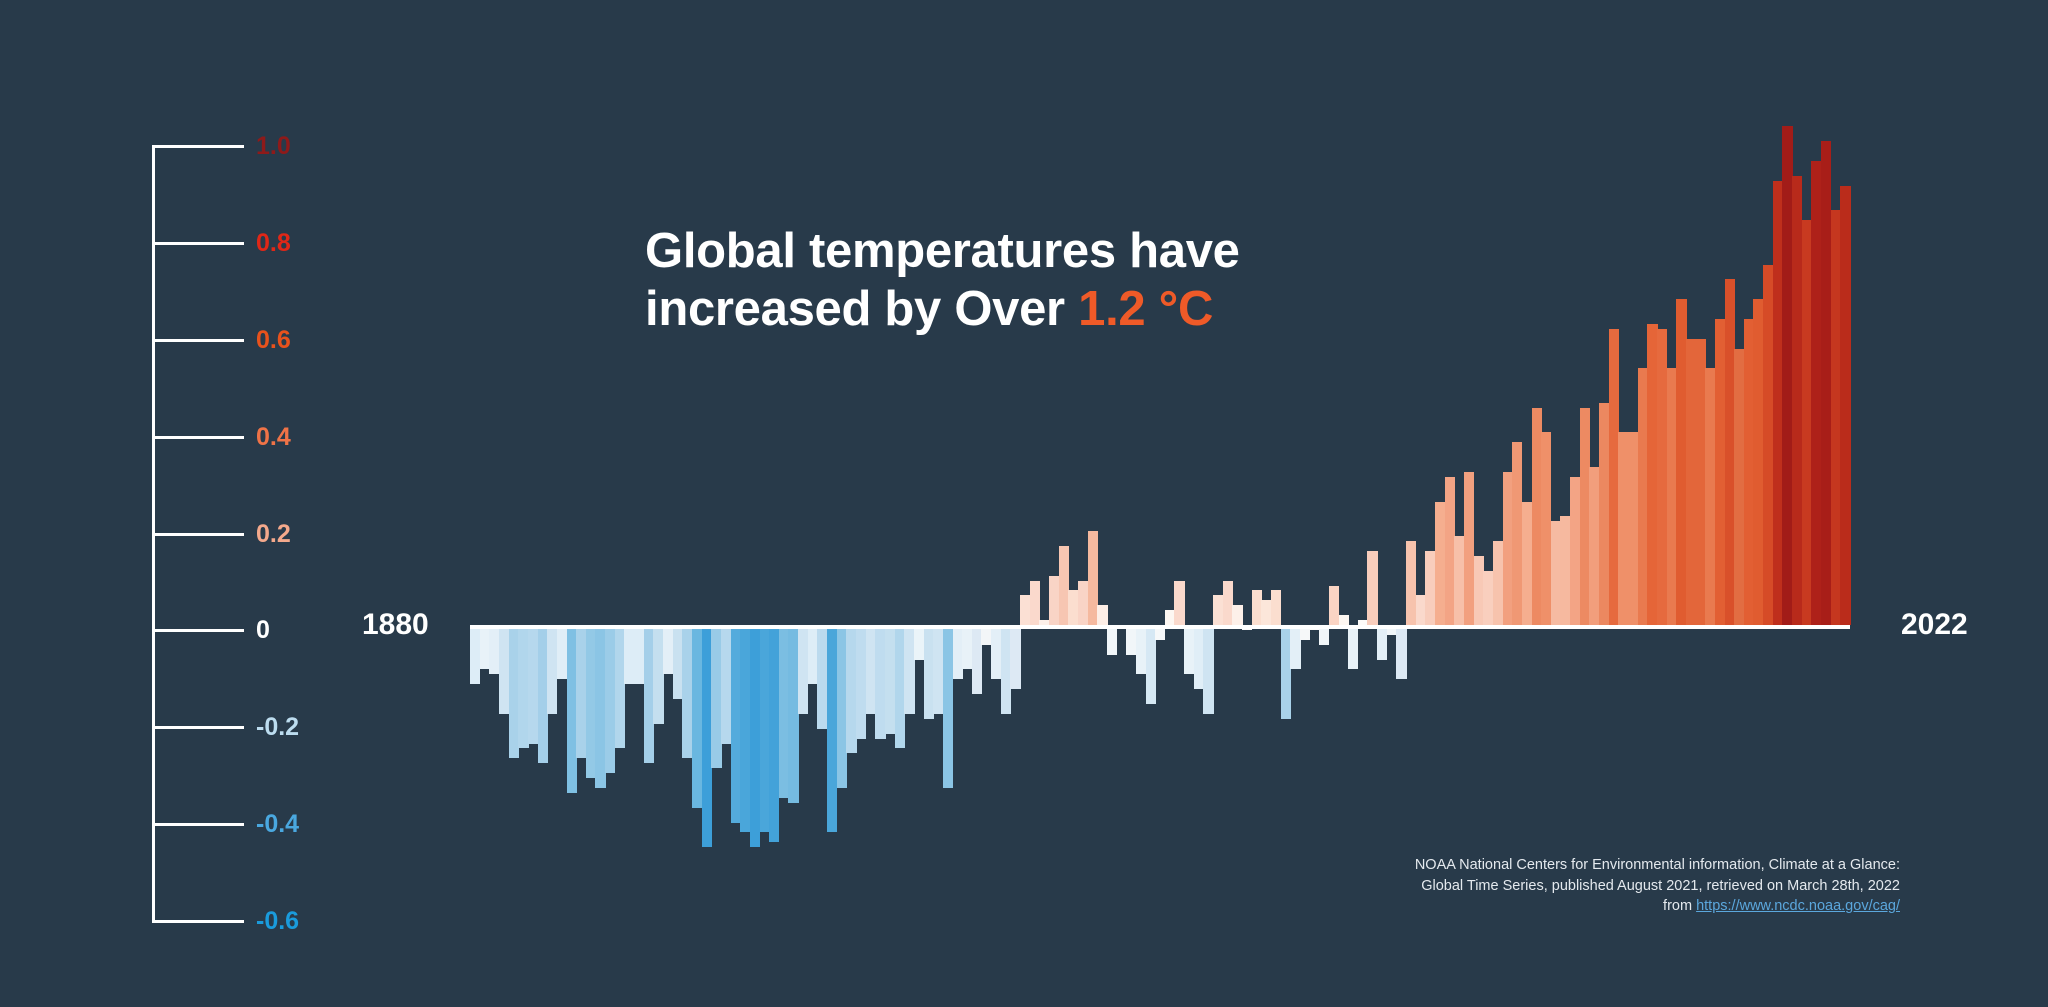 The image size is (2048, 1007). What do you see at coordinates (1146, 309) in the screenshot?
I see `title-highlight-value: 1.2 °C` at bounding box center [1146, 309].